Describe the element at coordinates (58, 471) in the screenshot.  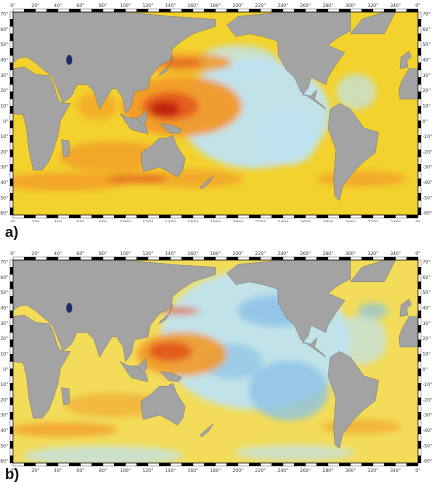
I see `lon-tick-label: 40°` at that location.